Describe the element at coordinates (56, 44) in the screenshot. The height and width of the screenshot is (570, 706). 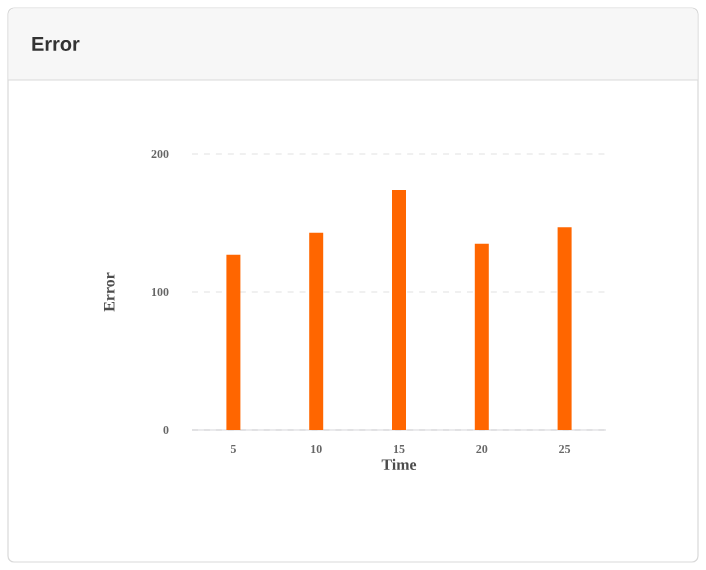
I see `chart-title: Error` at that location.